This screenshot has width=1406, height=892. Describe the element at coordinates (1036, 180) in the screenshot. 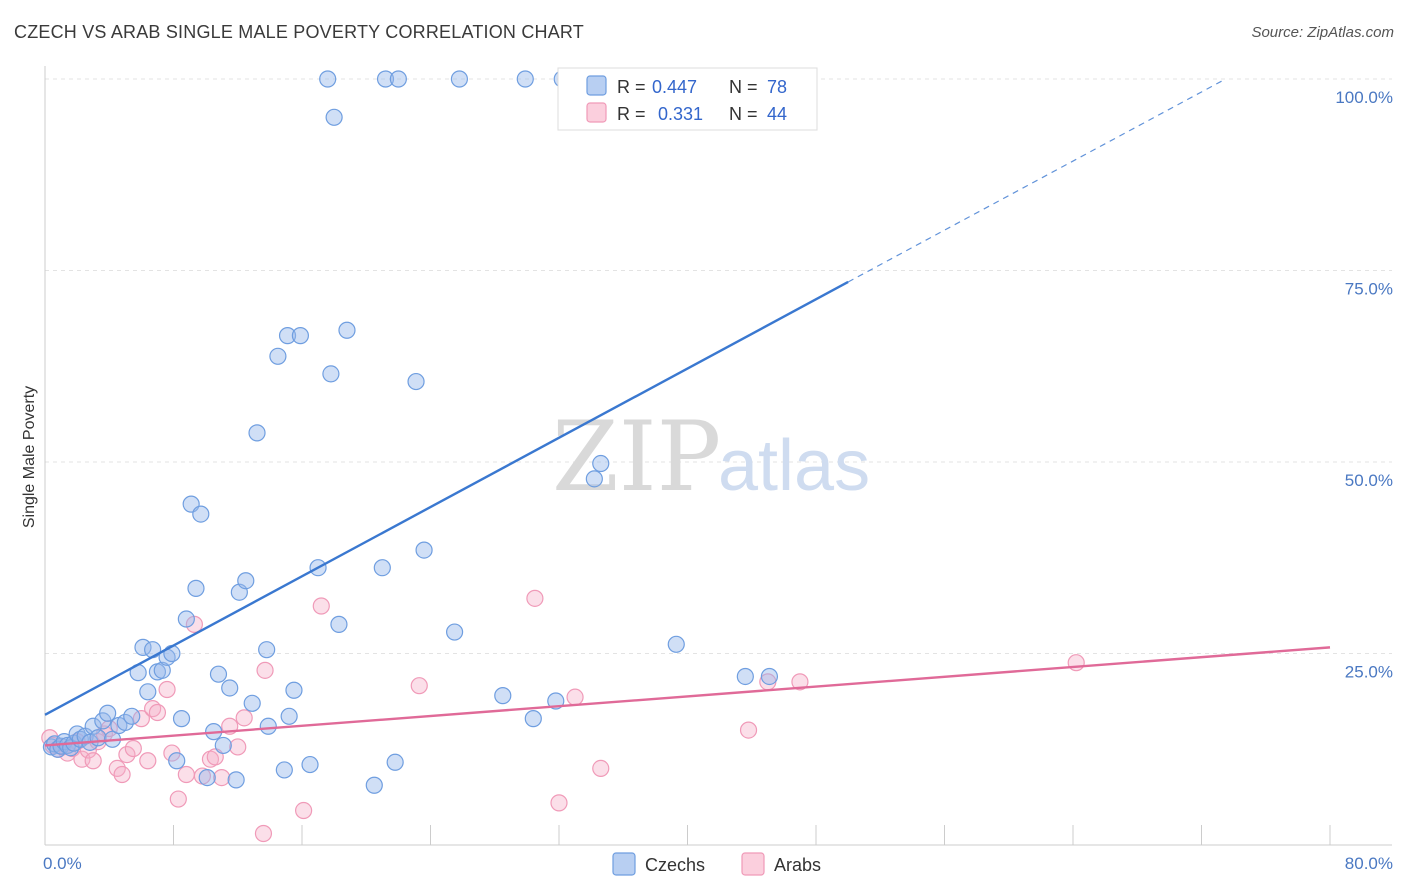

I see `czechs-trend-extension` at that location.